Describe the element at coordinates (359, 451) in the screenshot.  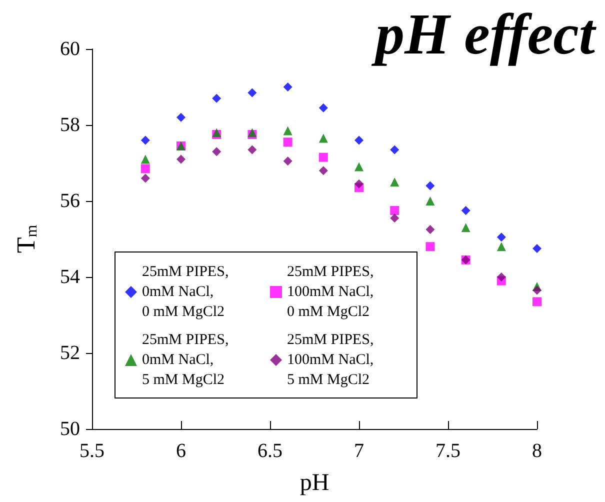
I see `x-tick-label: 7` at that location.